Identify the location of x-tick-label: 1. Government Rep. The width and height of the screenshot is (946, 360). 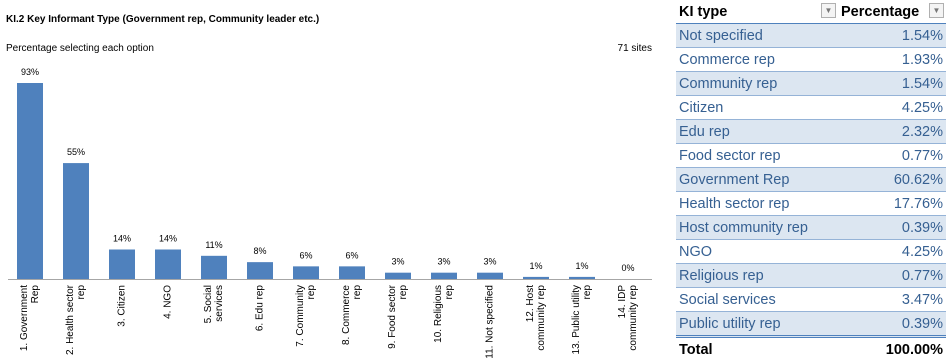
(30, 318).